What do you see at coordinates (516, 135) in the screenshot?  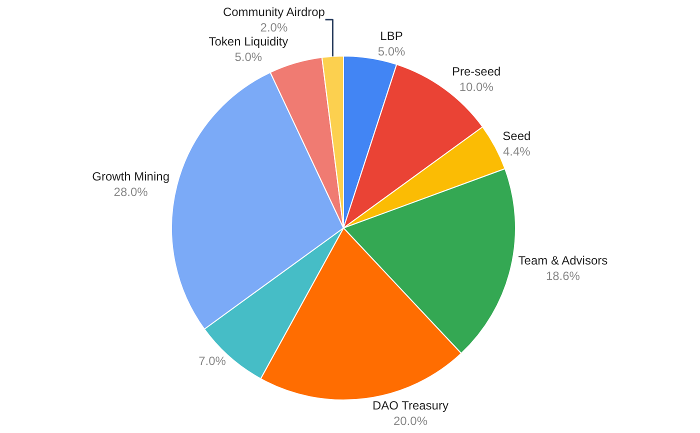 I see `slice-label: Seed` at bounding box center [516, 135].